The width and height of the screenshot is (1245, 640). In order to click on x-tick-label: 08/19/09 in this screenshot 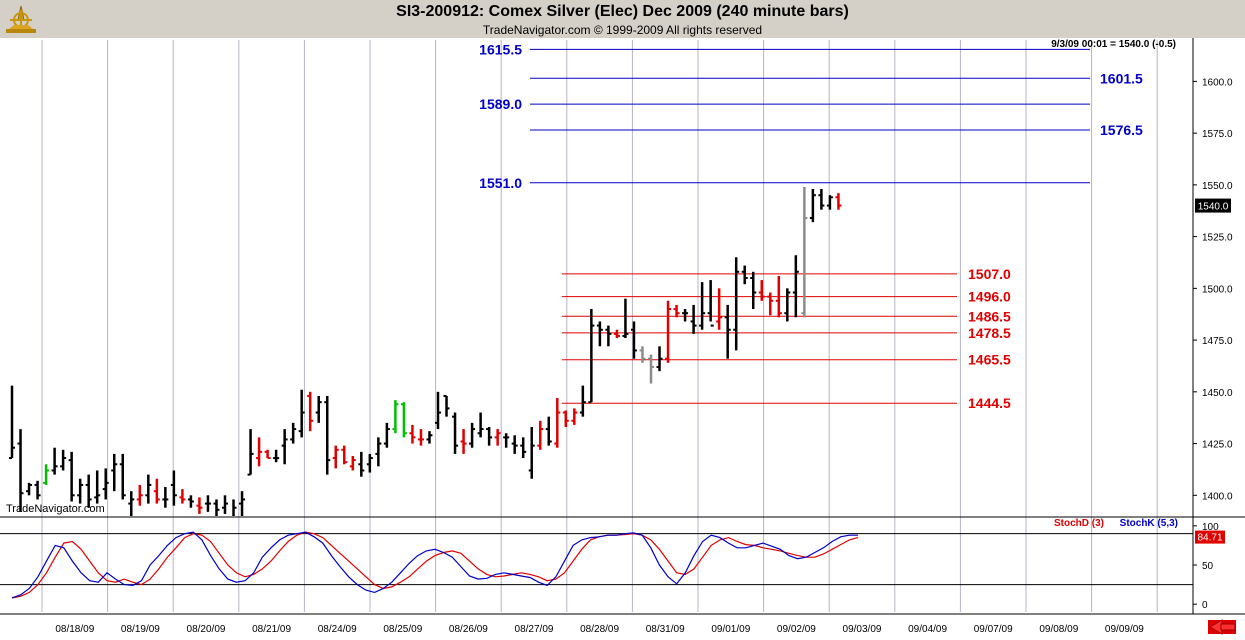, I will do `click(140, 629)`.